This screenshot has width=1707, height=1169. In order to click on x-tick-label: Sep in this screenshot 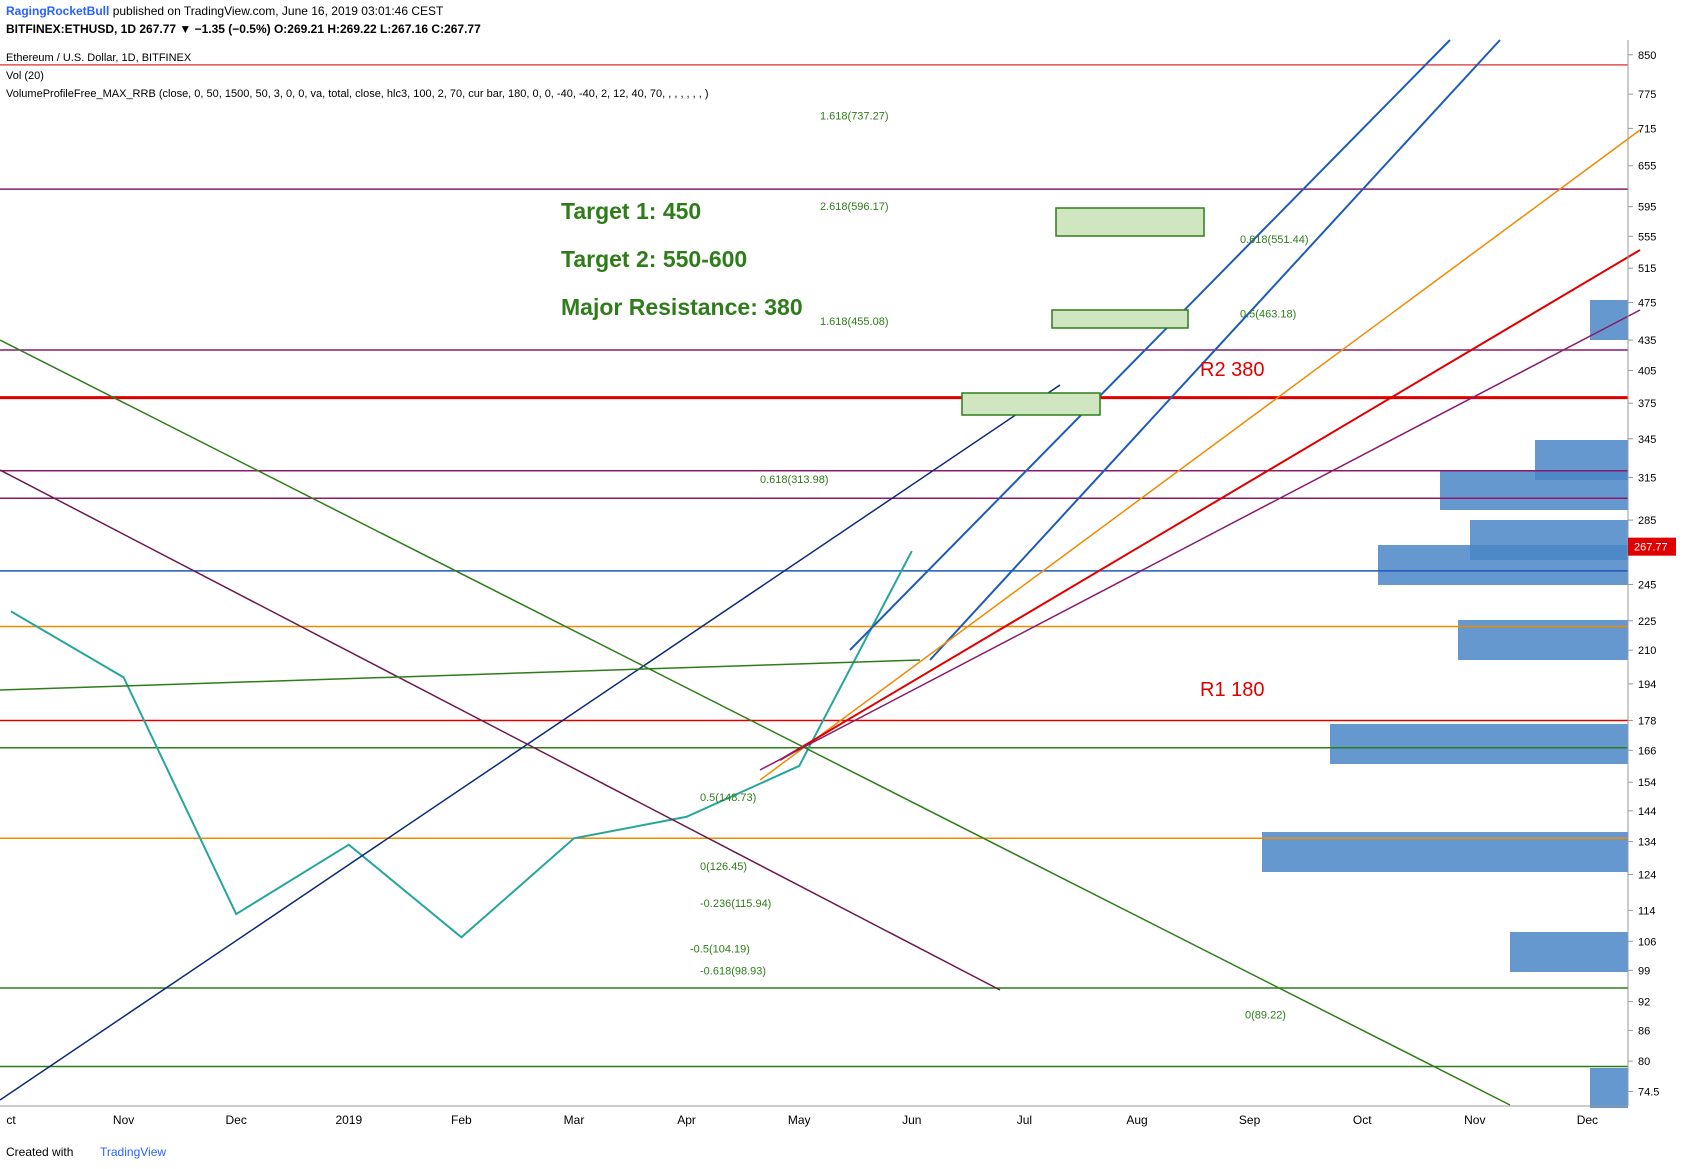, I will do `click(1250, 1120)`.